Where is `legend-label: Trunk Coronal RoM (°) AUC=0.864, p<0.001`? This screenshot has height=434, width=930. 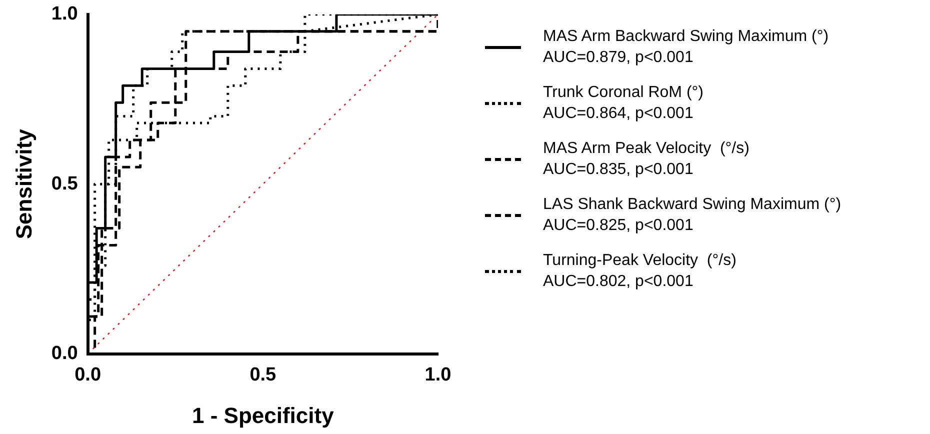 legend-label: Trunk Coronal RoM (°) AUC=0.864, p<0.001 is located at coordinates (623, 103).